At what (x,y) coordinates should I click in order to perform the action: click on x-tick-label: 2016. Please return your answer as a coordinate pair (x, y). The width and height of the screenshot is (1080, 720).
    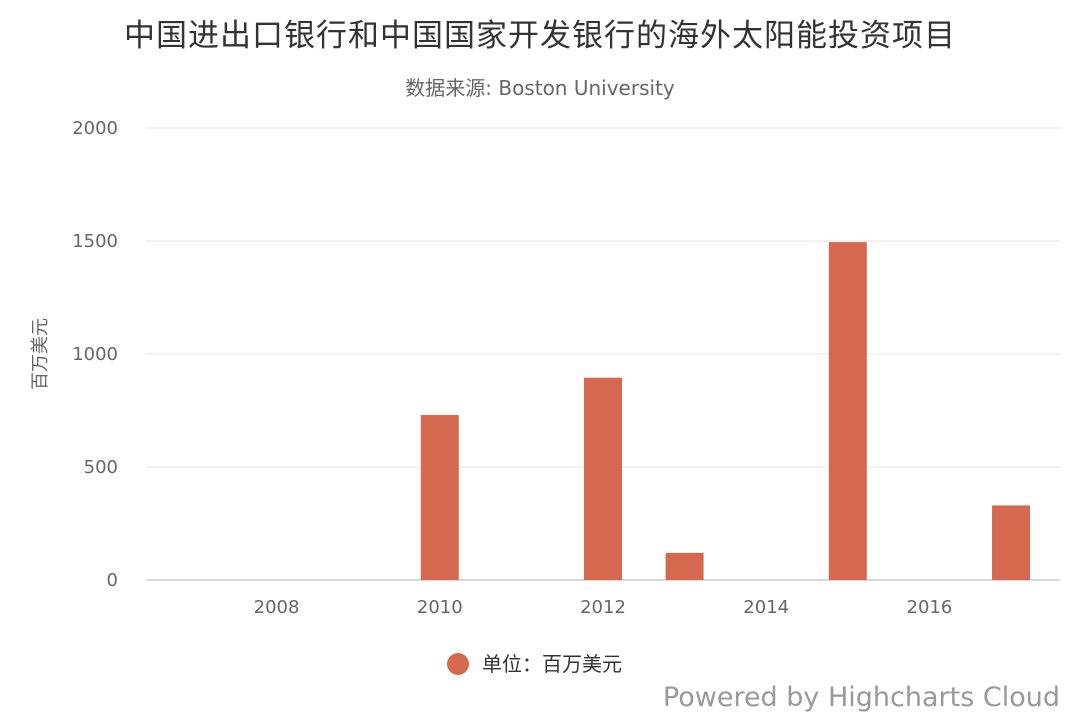
    Looking at the image, I should click on (930, 607).